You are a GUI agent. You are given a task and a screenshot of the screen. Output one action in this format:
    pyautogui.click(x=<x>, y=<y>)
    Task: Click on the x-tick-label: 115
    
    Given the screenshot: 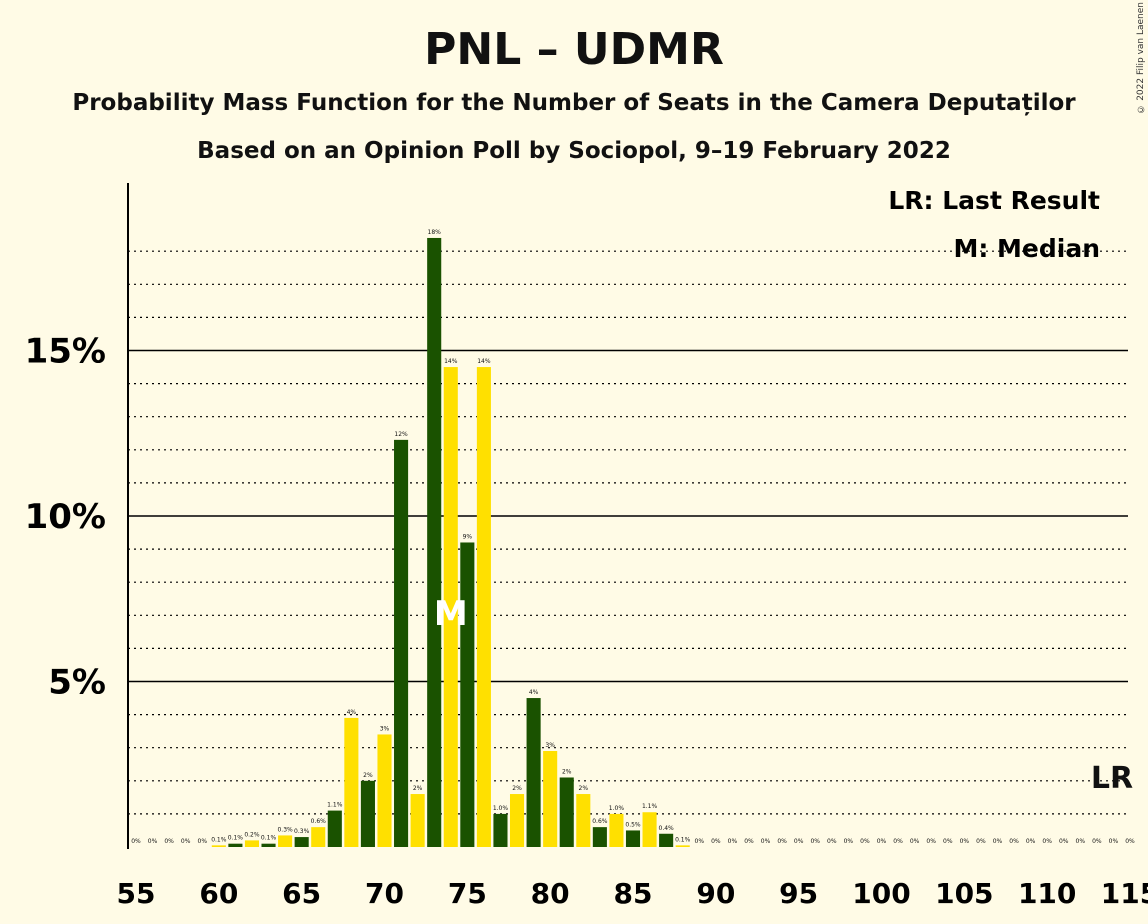 What is the action you would take?
    pyautogui.click(x=1124, y=893)
    